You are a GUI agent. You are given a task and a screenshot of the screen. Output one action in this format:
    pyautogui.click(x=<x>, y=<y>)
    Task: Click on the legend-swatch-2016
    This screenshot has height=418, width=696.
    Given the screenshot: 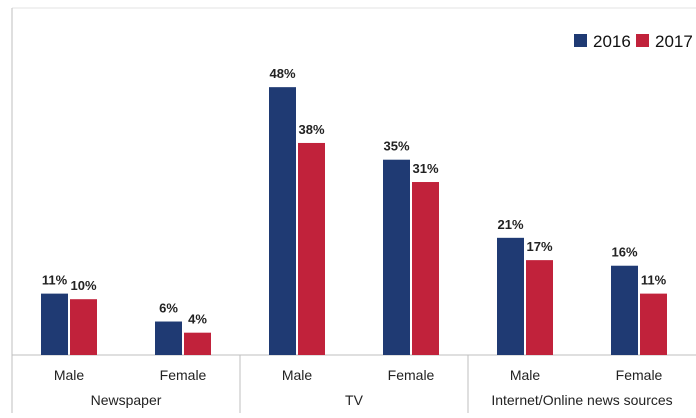 What is the action you would take?
    pyautogui.click(x=580, y=40)
    